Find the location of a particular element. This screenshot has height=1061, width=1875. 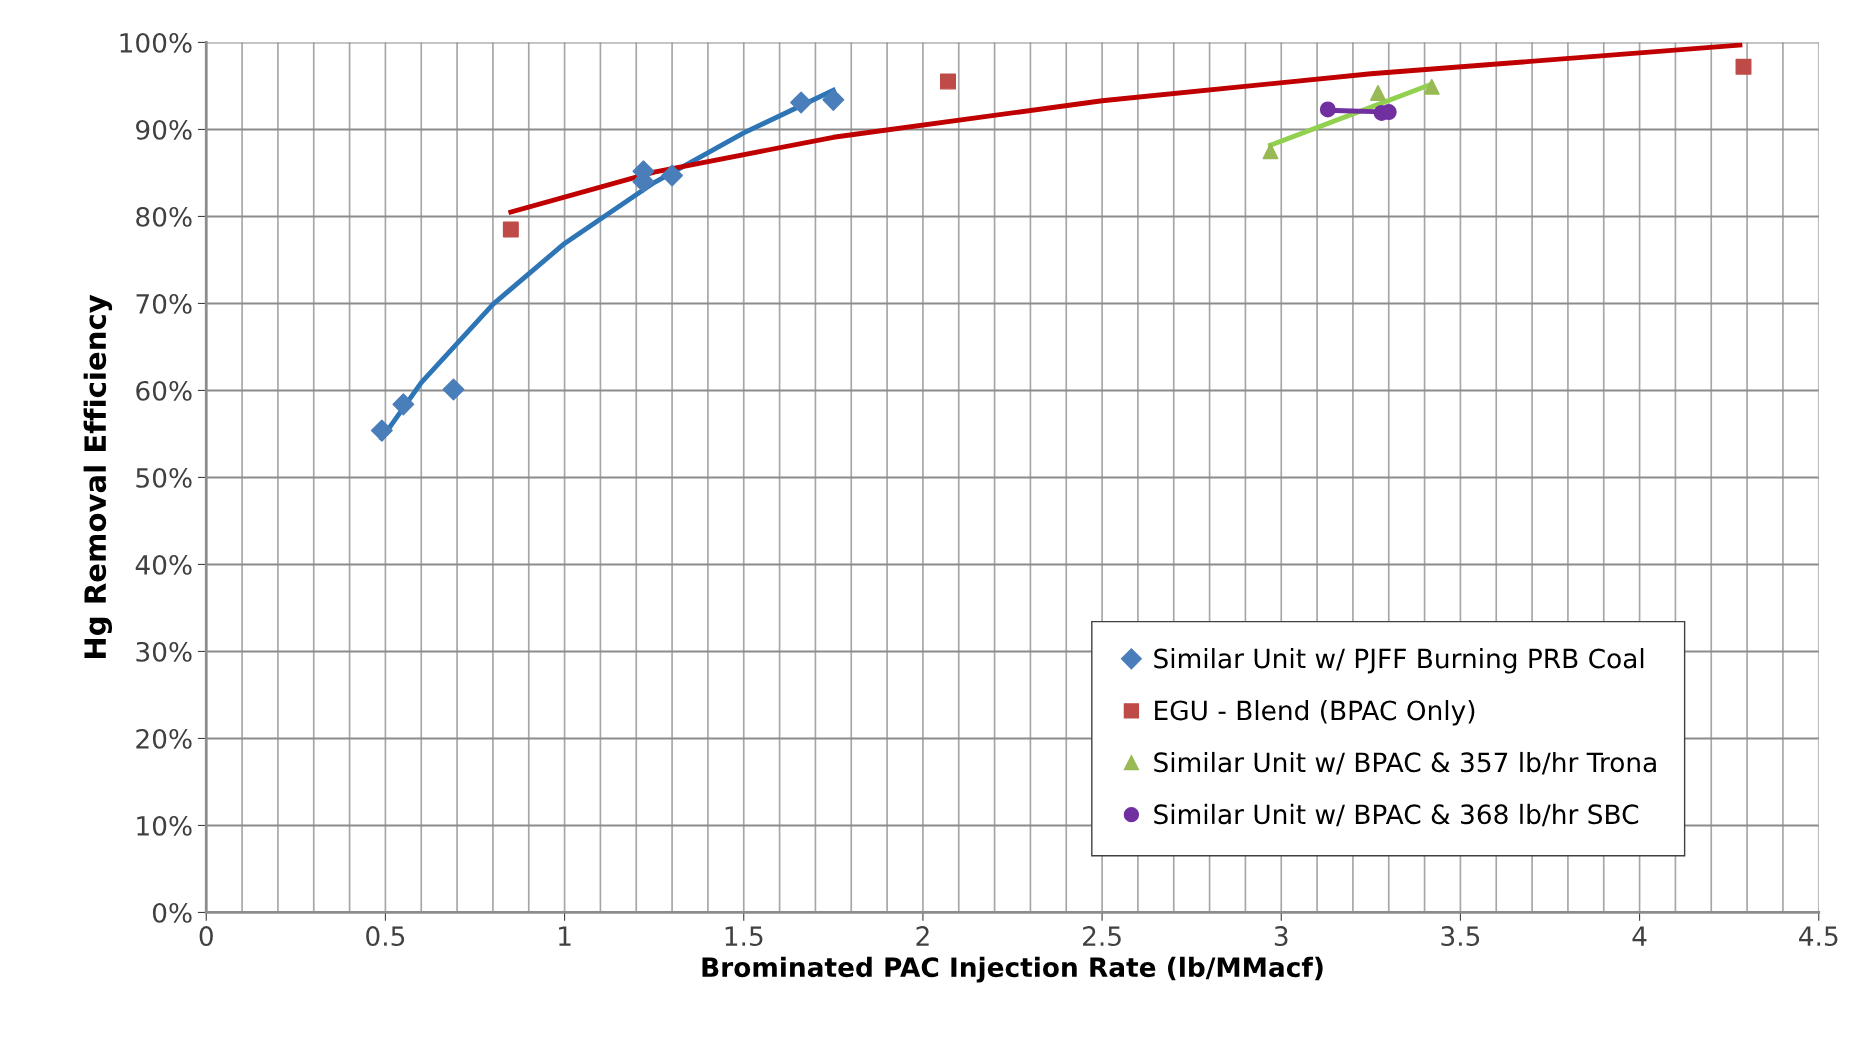

x-tick-label: 4.5 is located at coordinates (1818, 936).